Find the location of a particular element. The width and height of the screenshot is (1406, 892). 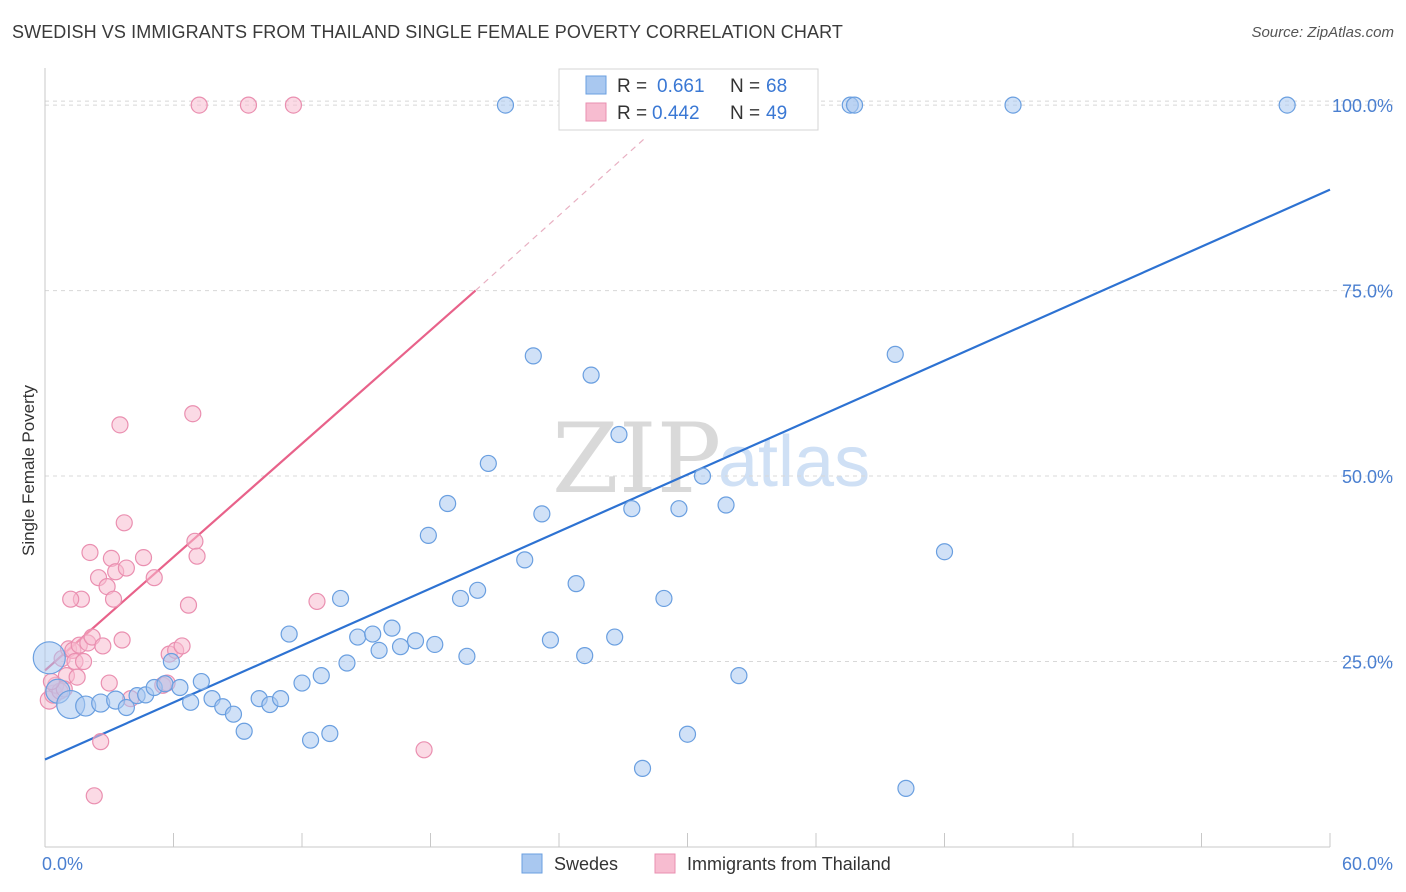

thailand-trend-extension is located at coordinates (560, 215).